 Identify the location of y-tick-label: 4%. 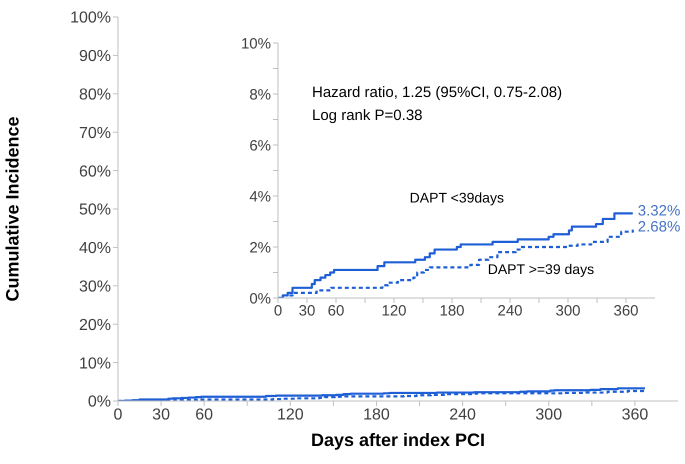
(260, 197).